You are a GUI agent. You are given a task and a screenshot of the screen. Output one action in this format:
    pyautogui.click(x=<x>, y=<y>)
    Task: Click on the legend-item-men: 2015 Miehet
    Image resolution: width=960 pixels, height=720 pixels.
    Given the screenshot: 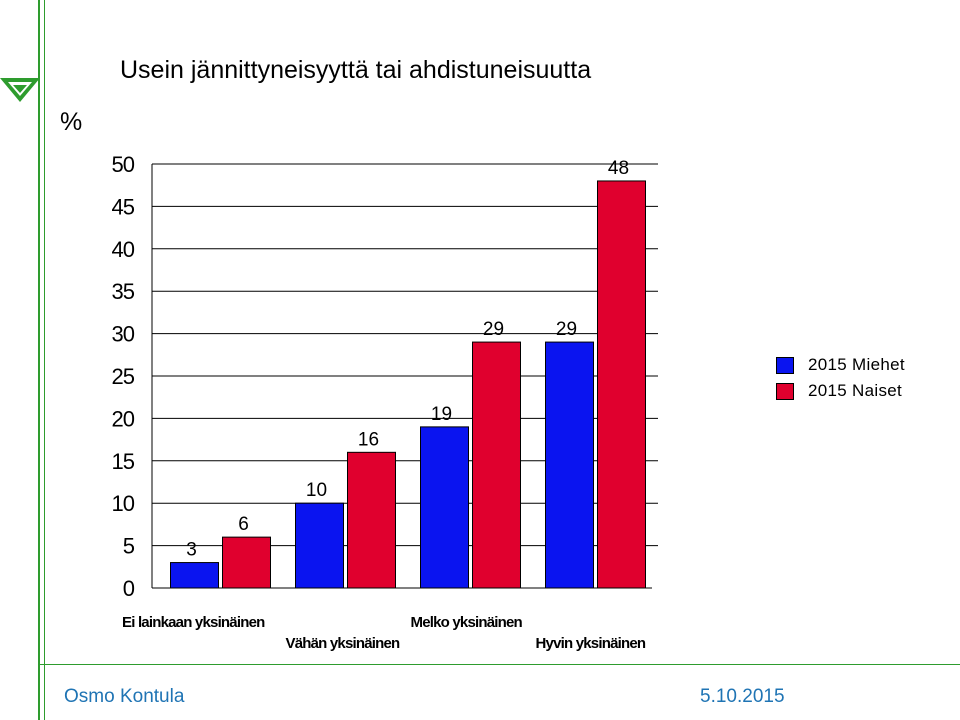 What is the action you would take?
    pyautogui.click(x=840, y=365)
    